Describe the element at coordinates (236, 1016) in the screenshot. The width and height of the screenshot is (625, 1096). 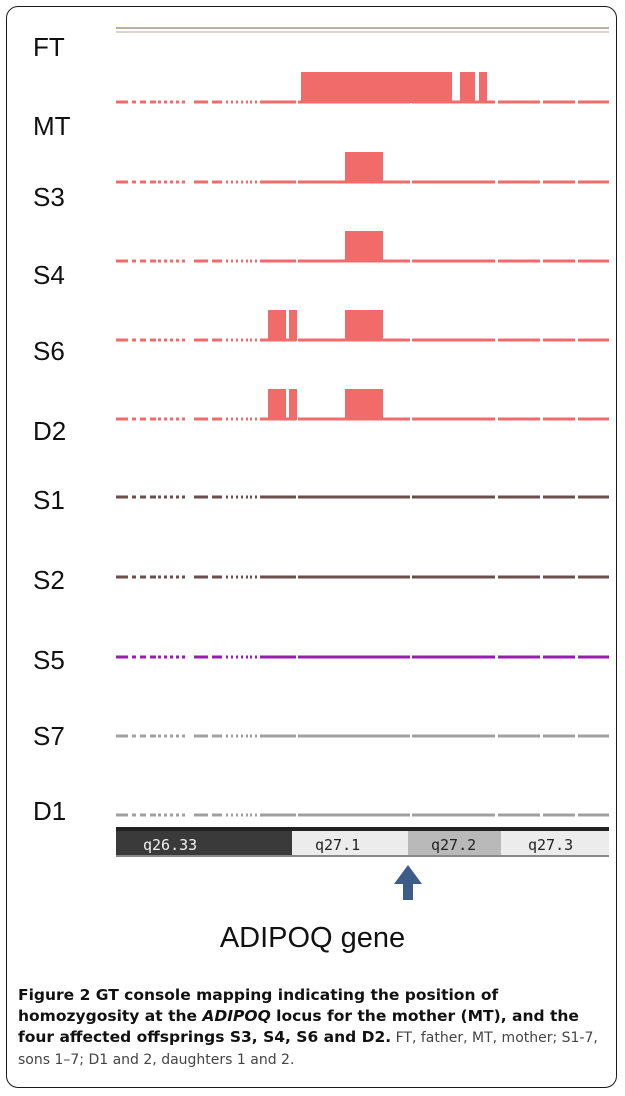
I see `caption-gene-italic: ADIPOQ` at that location.